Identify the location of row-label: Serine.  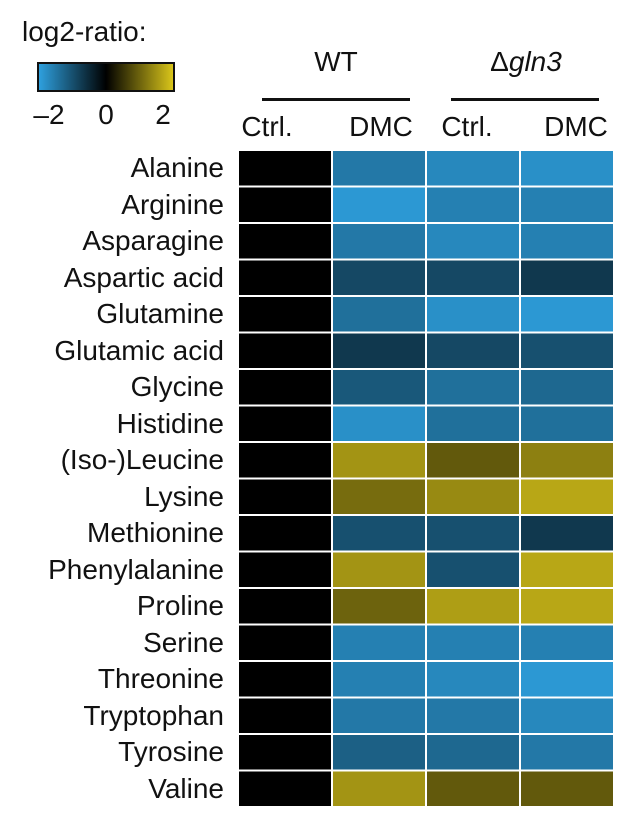
(183, 642).